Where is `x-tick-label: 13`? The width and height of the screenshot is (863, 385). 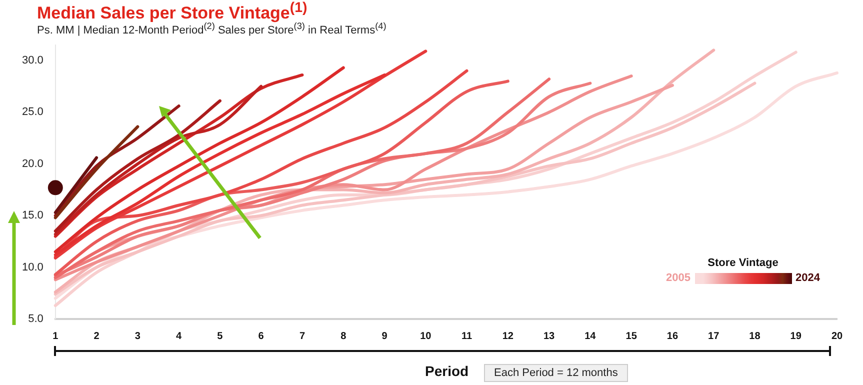
x-tick-label: 13 is located at coordinates (549, 336).